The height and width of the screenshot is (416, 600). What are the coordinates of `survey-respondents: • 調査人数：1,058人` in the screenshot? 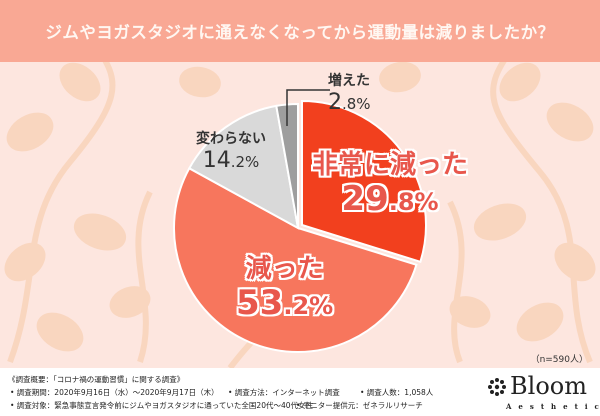 It's located at (397, 392).